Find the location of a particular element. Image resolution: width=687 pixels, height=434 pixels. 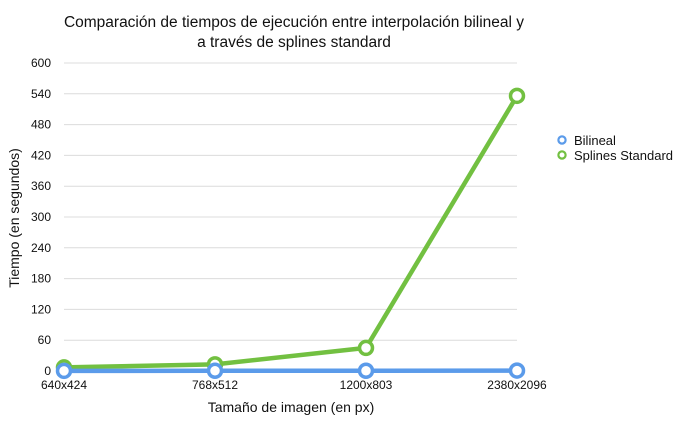

legend-item: Bilineal is located at coordinates (586, 140).